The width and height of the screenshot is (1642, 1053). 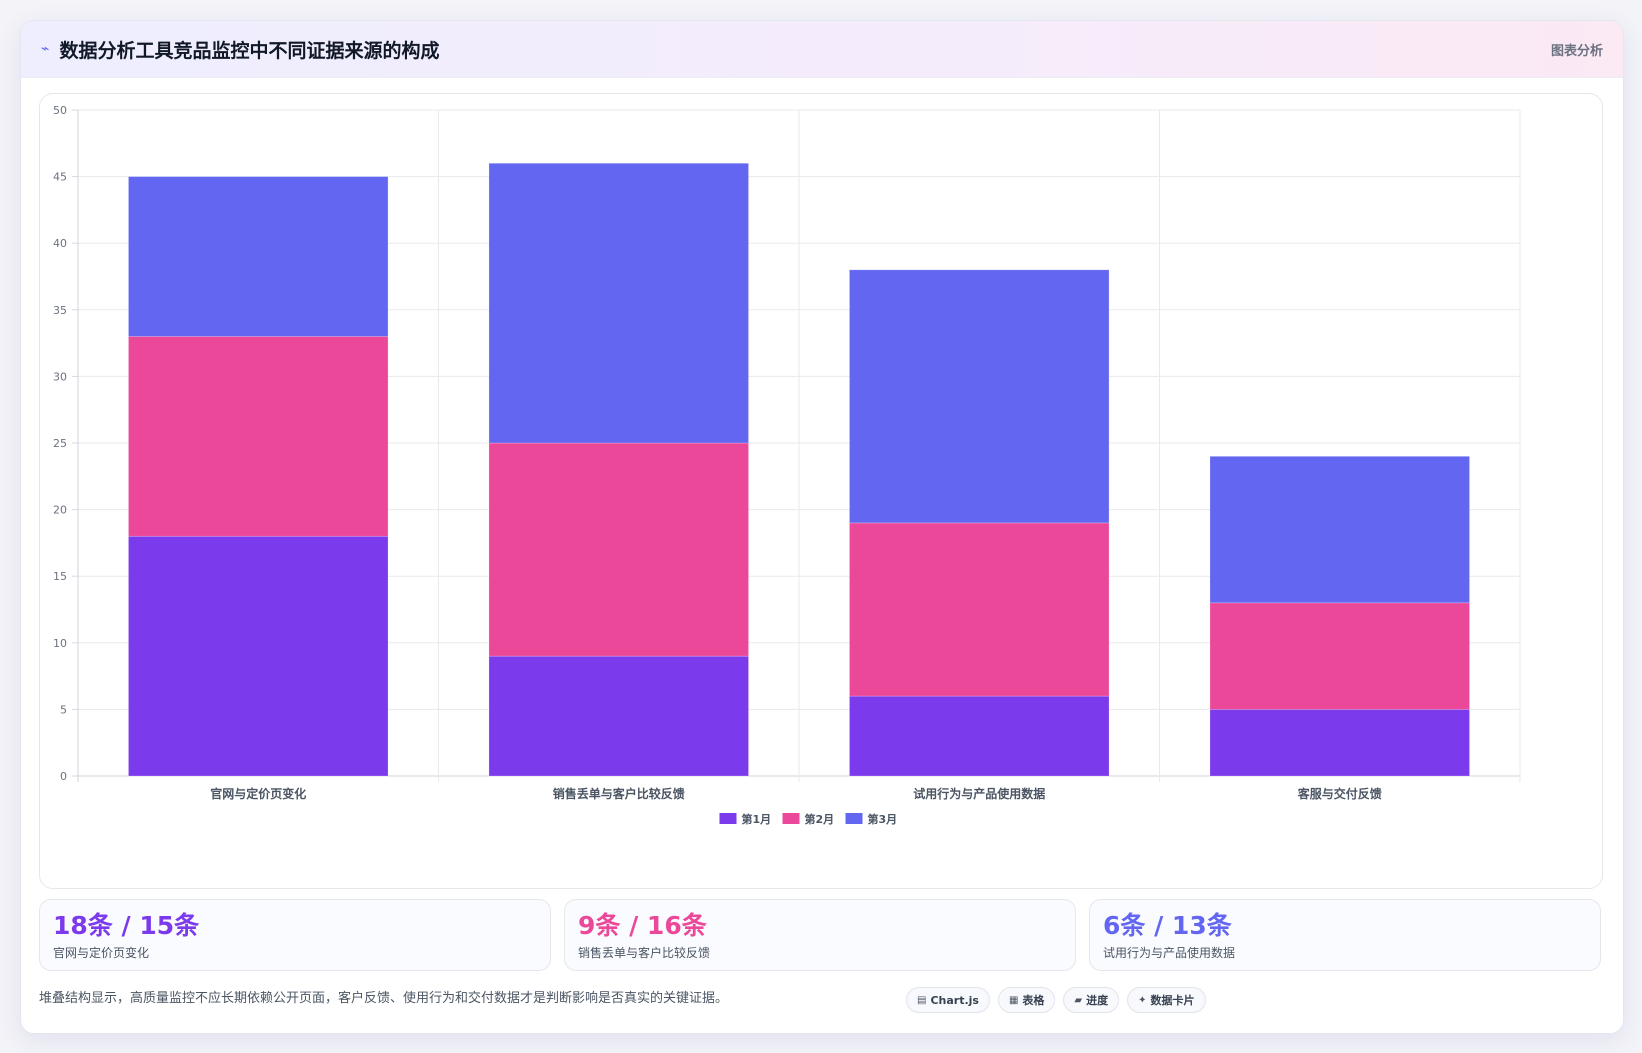 I want to click on table-icon: ▦, so click(x=1013, y=1000).